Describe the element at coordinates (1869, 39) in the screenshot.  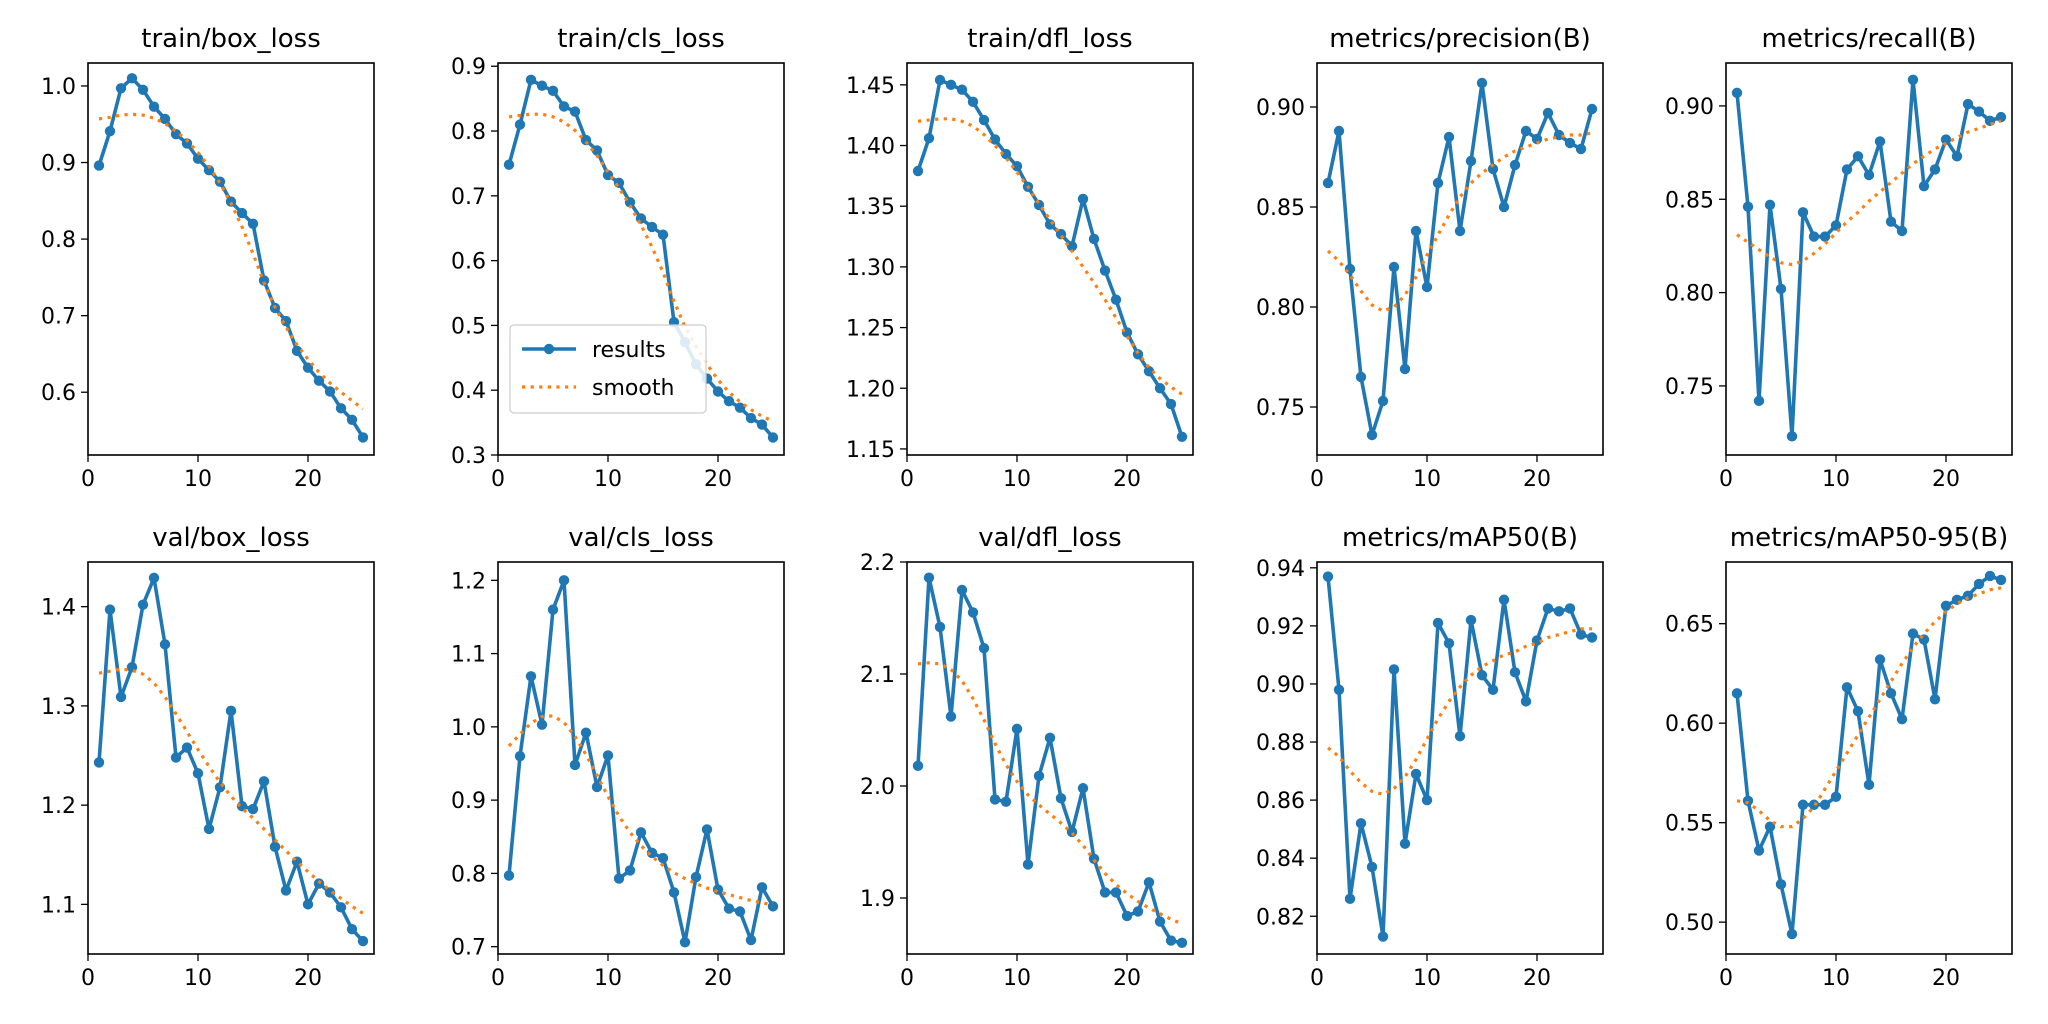
I see `chart-title: metrics/recall(B)` at that location.